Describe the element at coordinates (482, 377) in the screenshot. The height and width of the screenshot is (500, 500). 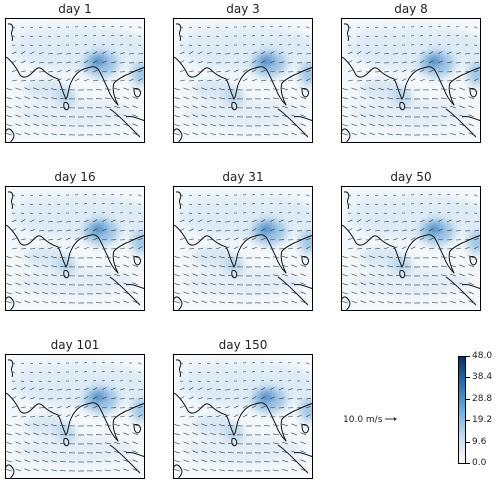
I see `colorbar-tick-label: 38.4` at that location.